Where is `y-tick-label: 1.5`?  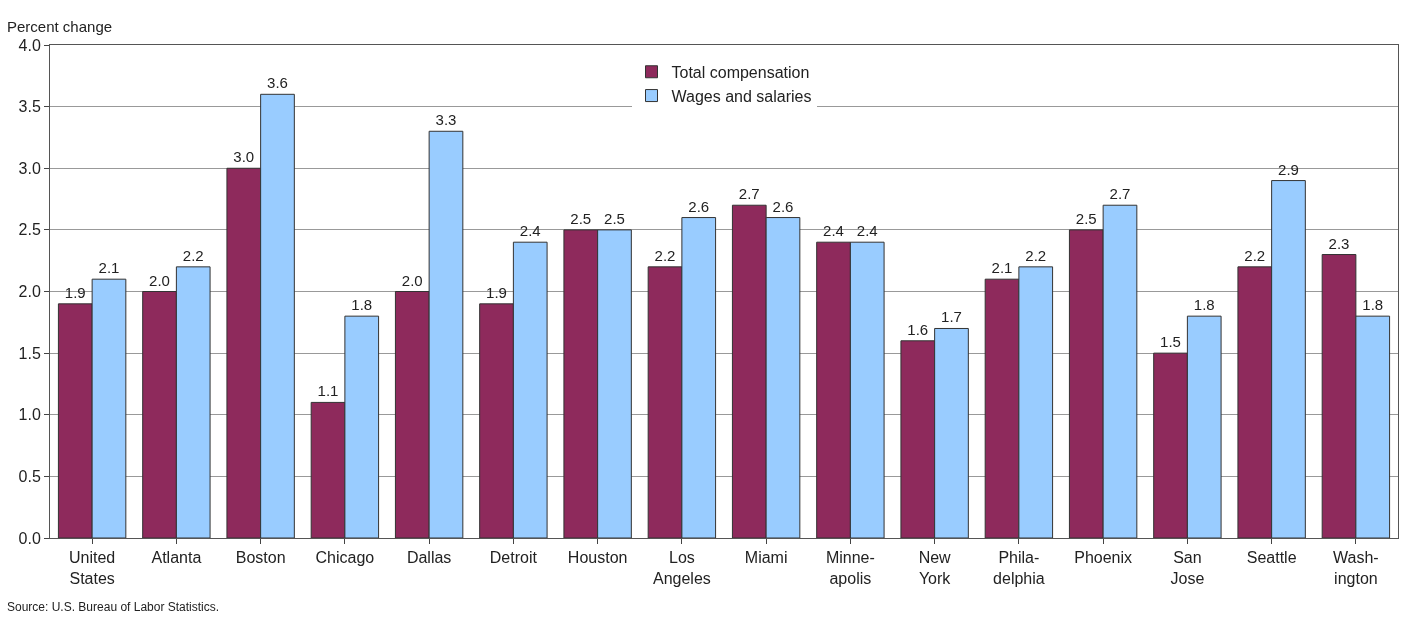
y-tick-label: 1.5 is located at coordinates (29, 353).